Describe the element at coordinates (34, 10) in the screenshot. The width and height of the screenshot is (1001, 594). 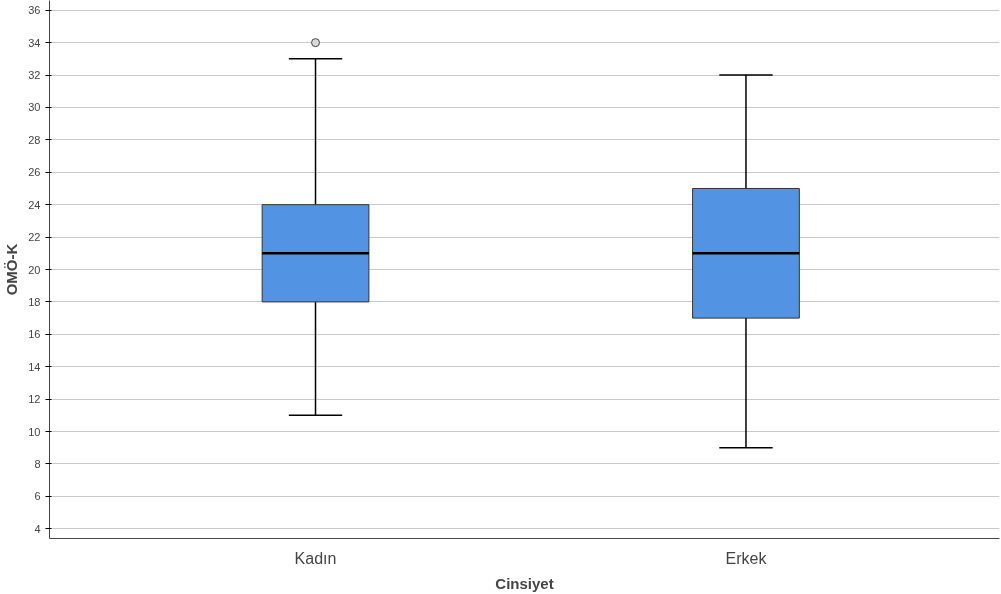
I see `y-tick-label: 36` at that location.